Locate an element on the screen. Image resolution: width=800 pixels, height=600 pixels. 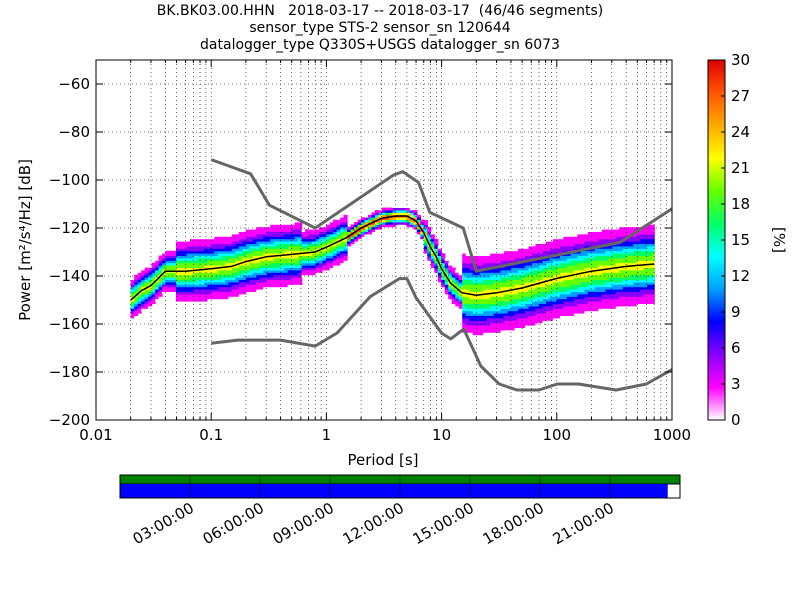
time-tick-label: 06:00:00 is located at coordinates (233, 523).